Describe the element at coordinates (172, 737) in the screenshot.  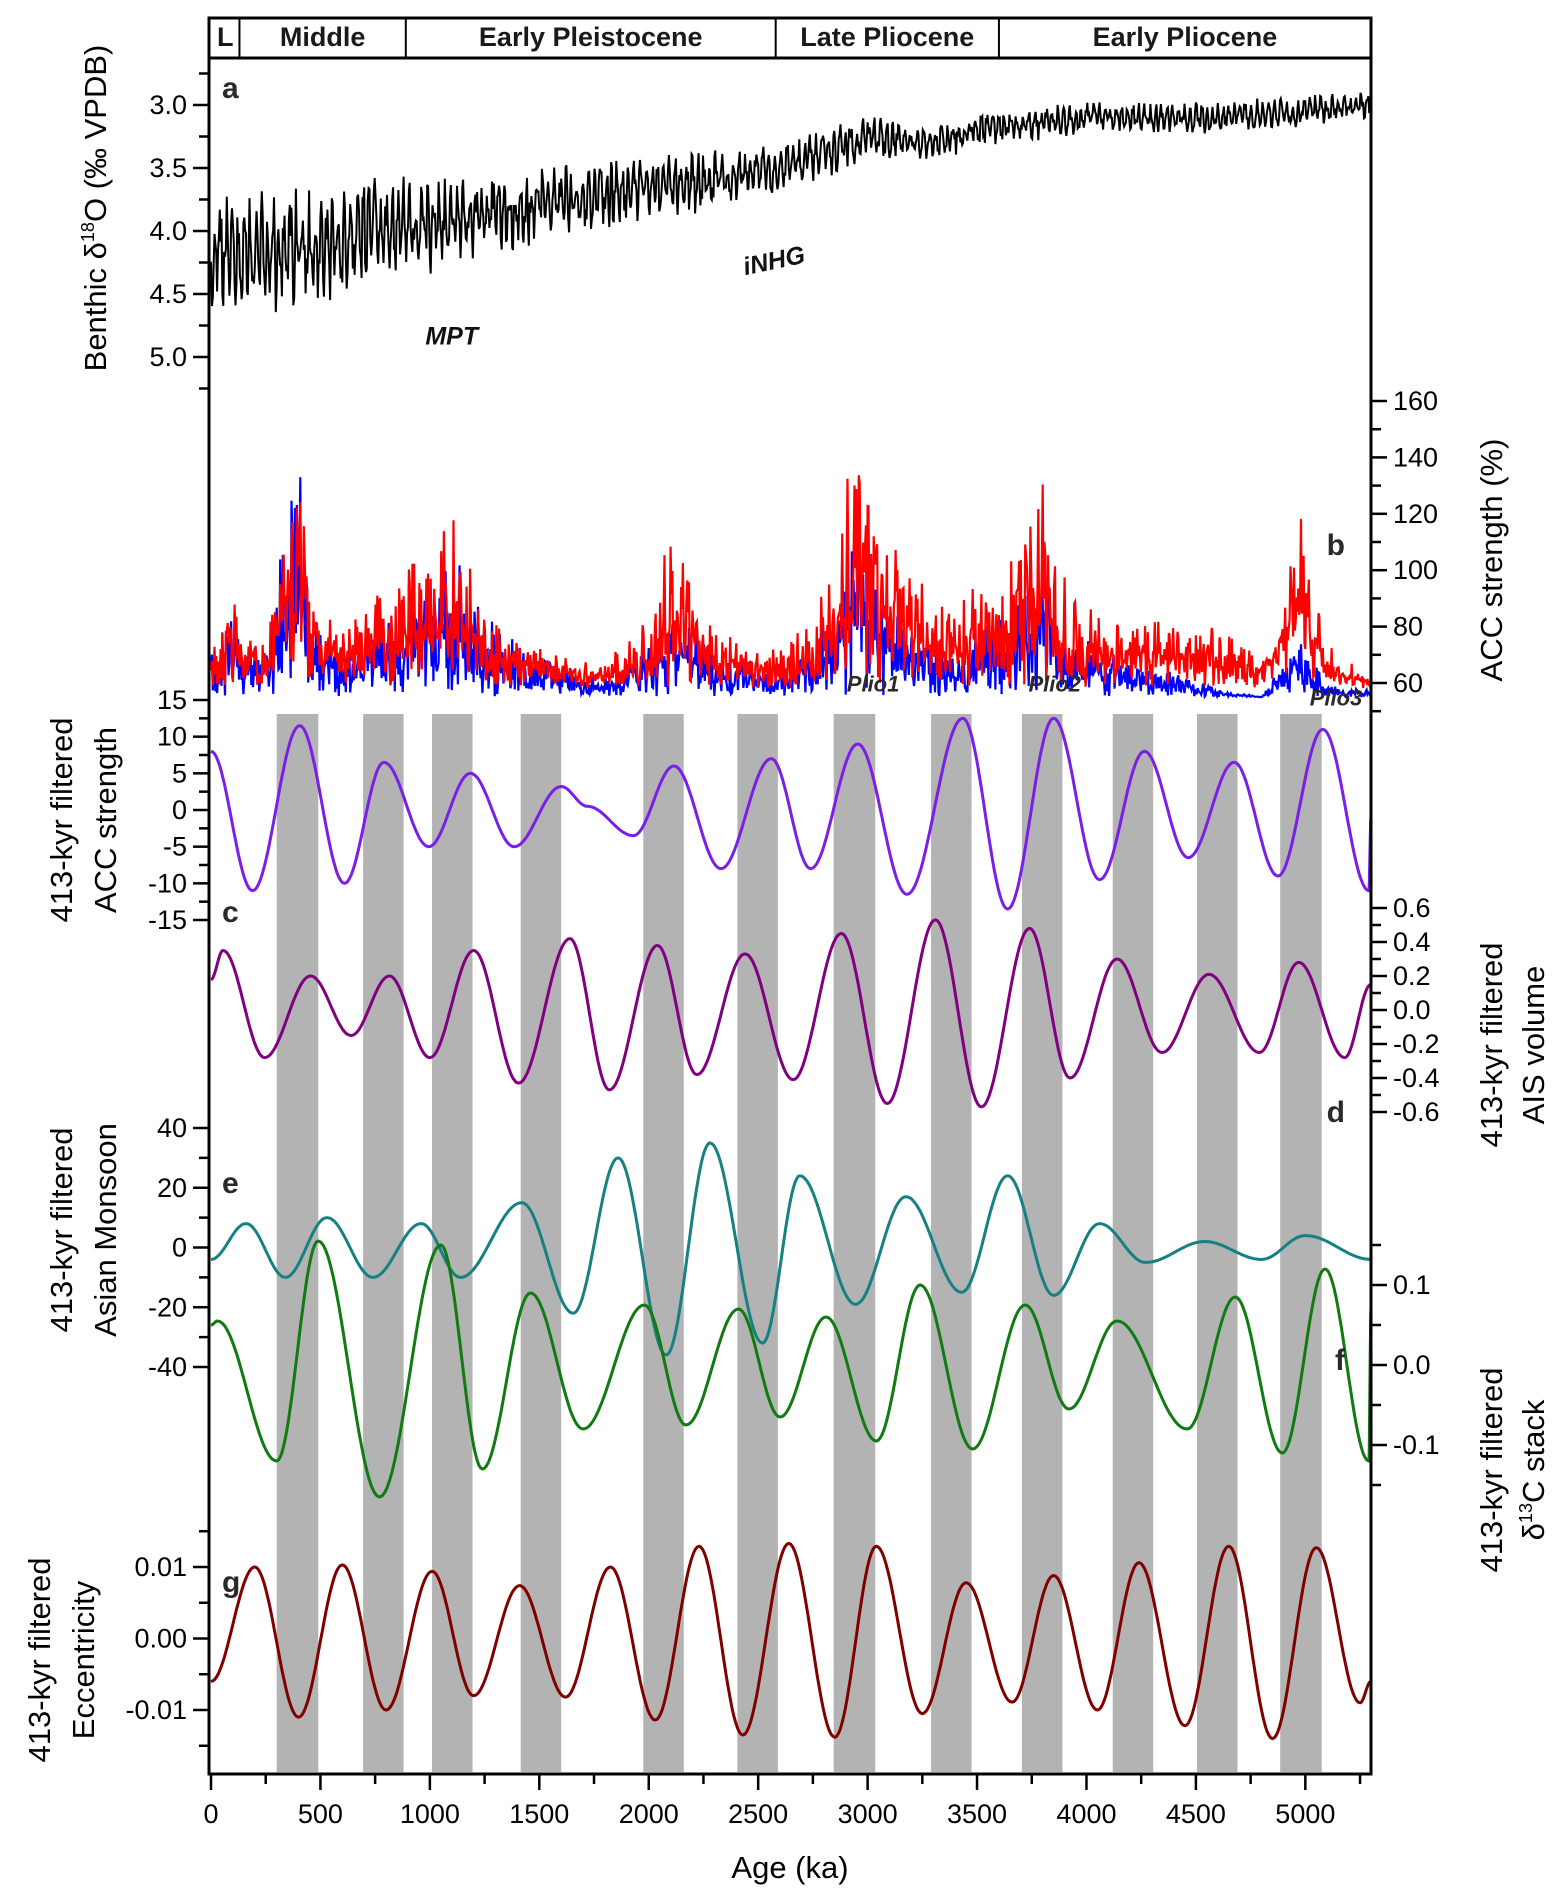
I see `y-tick-label: 10` at that location.